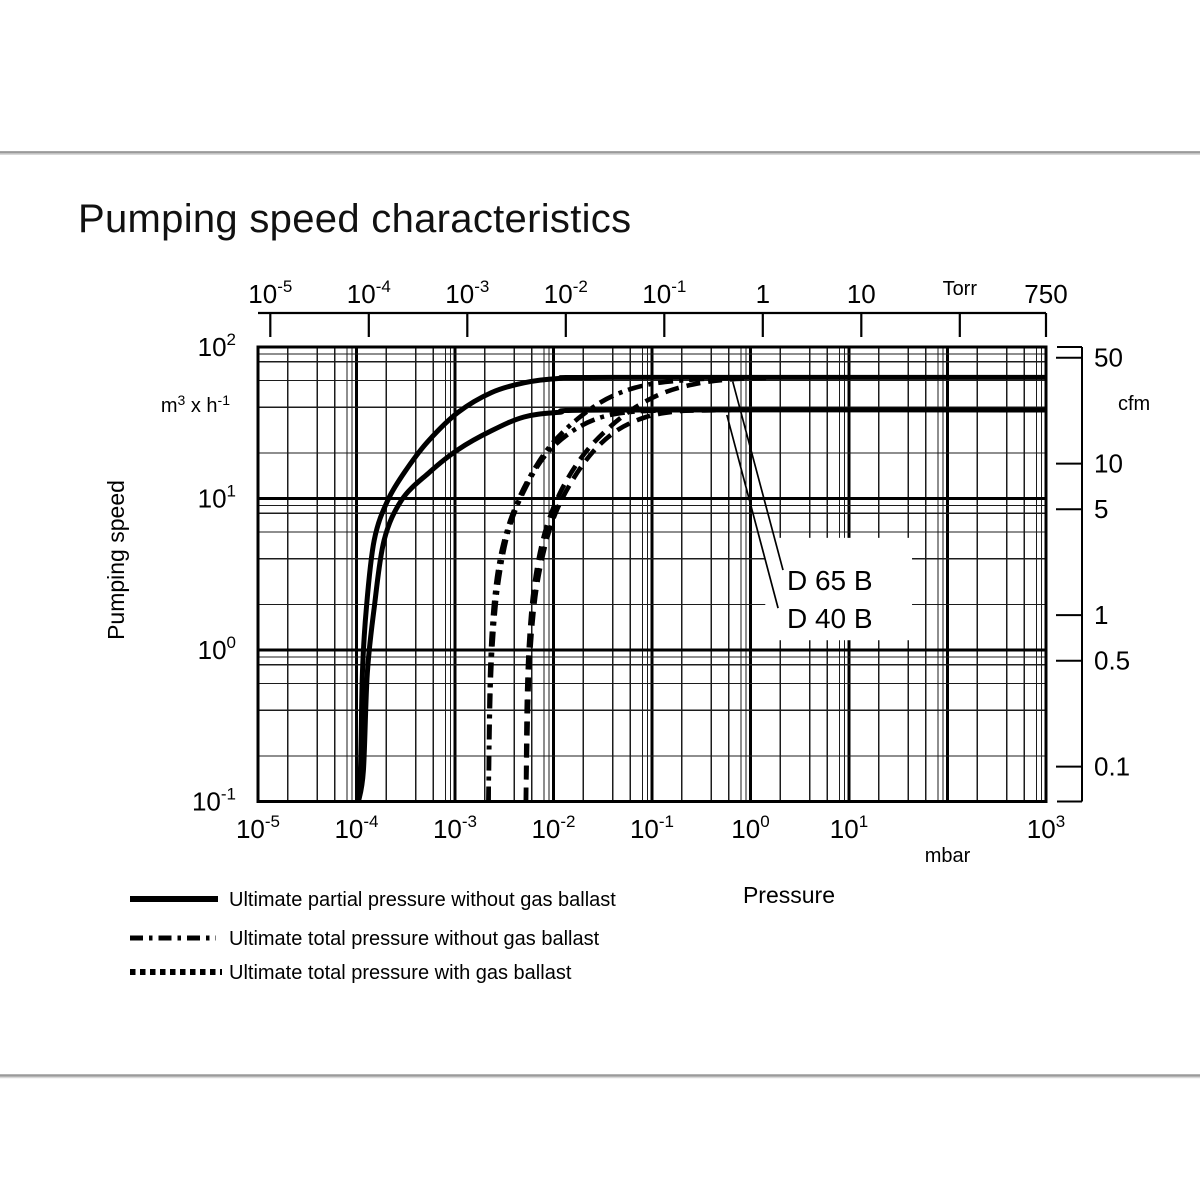 Image resolution: width=1200 pixels, height=1200 pixels. Describe the element at coordinates (819, 511) in the screenshot. I see `pump-annotations: D 65 B D 40 B` at that location.